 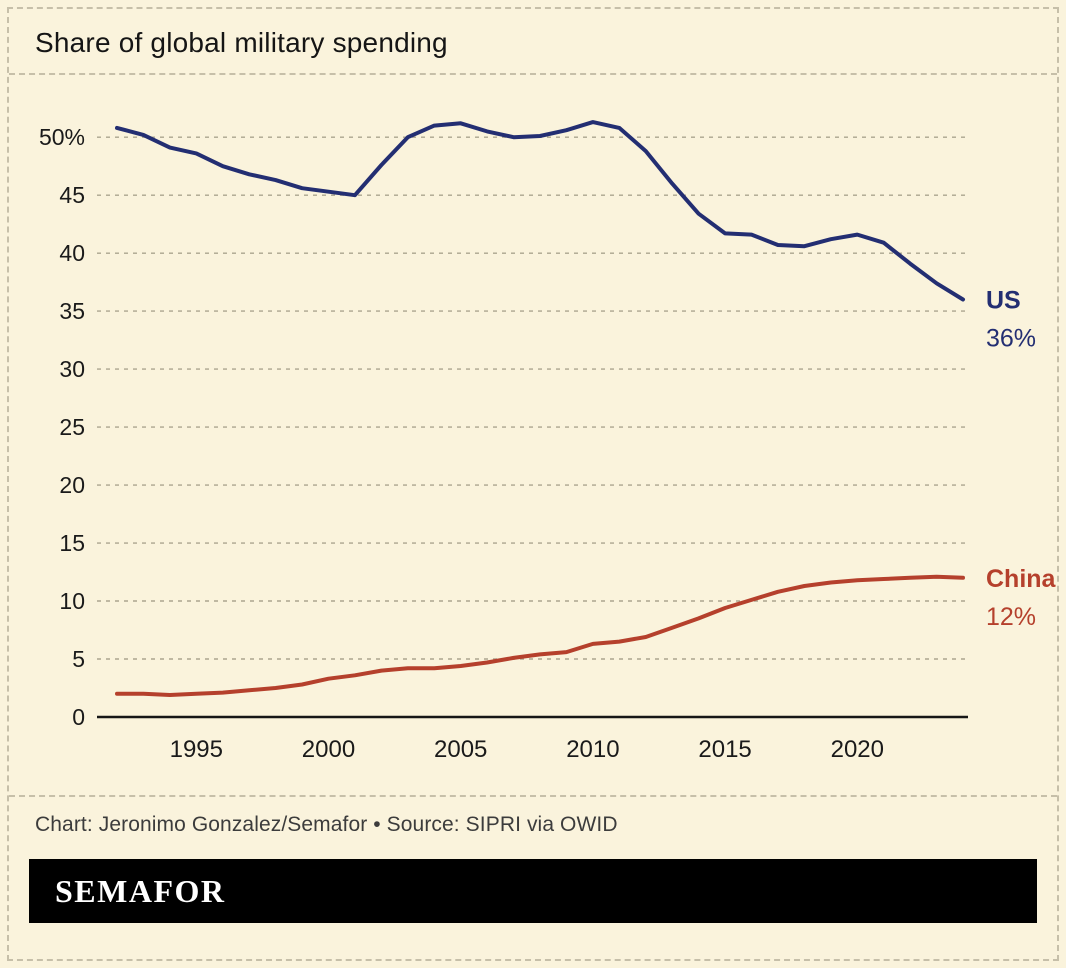 What do you see at coordinates (1011, 339) in the screenshot?
I see `series-end-value-us: 36%` at bounding box center [1011, 339].